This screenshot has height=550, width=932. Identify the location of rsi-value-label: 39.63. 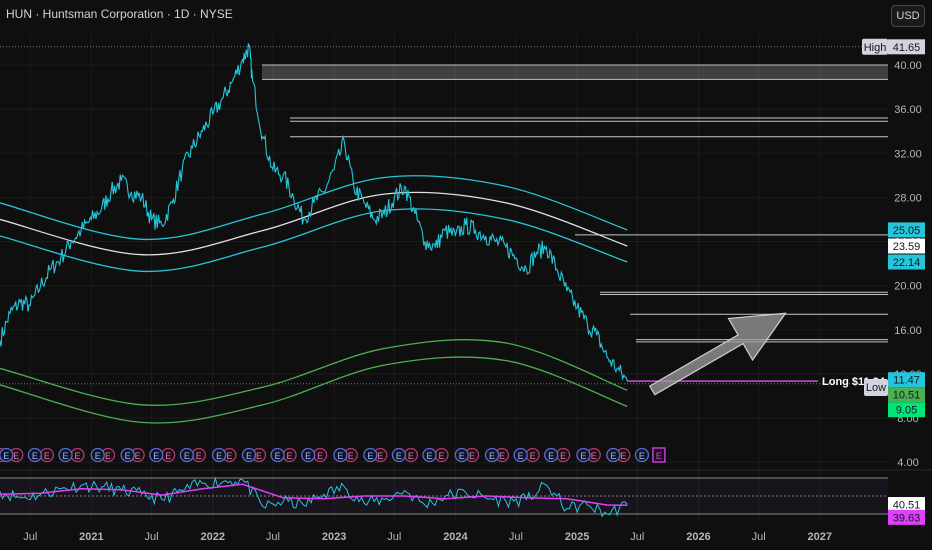
(907, 518).